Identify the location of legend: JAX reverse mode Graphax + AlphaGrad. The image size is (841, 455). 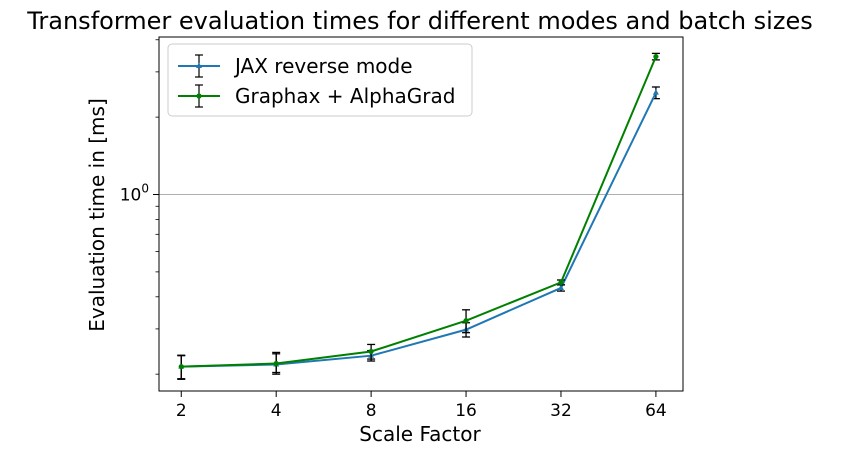
(320, 80).